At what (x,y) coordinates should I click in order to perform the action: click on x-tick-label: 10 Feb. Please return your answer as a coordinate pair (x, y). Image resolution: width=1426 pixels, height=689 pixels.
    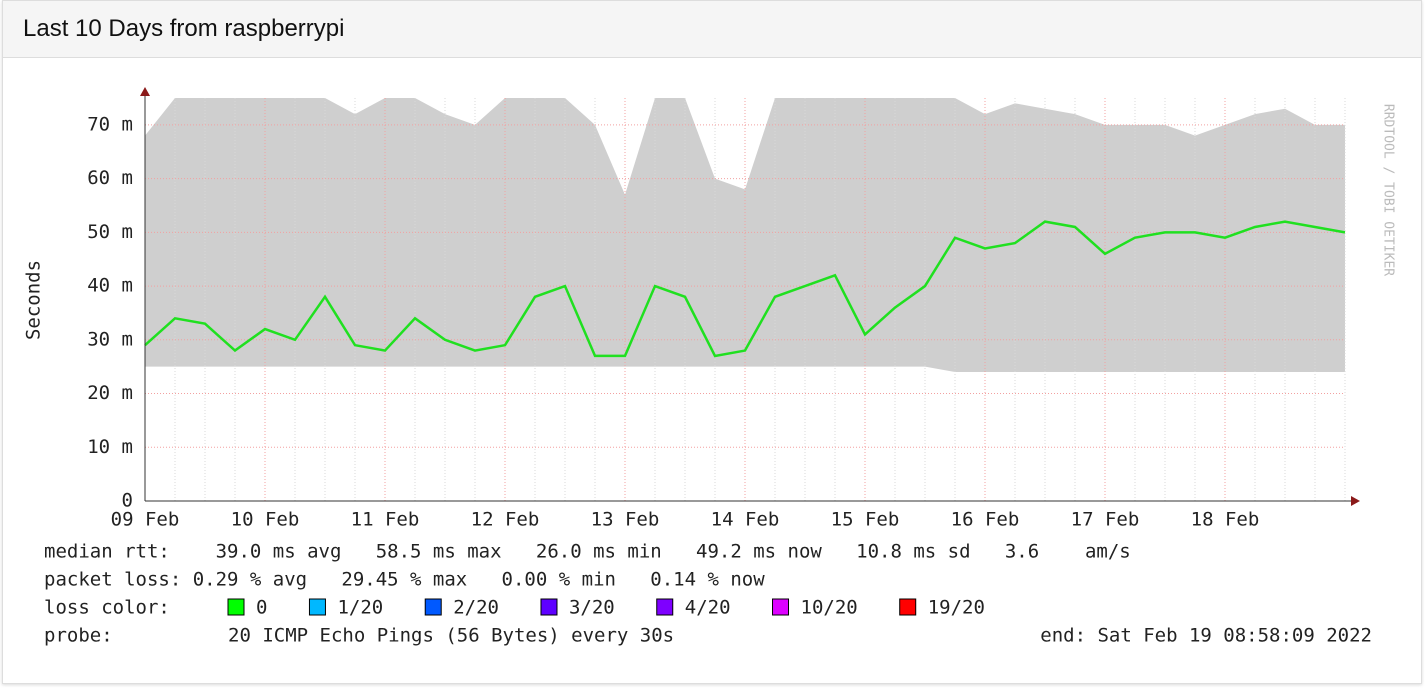
    Looking at the image, I should click on (265, 520).